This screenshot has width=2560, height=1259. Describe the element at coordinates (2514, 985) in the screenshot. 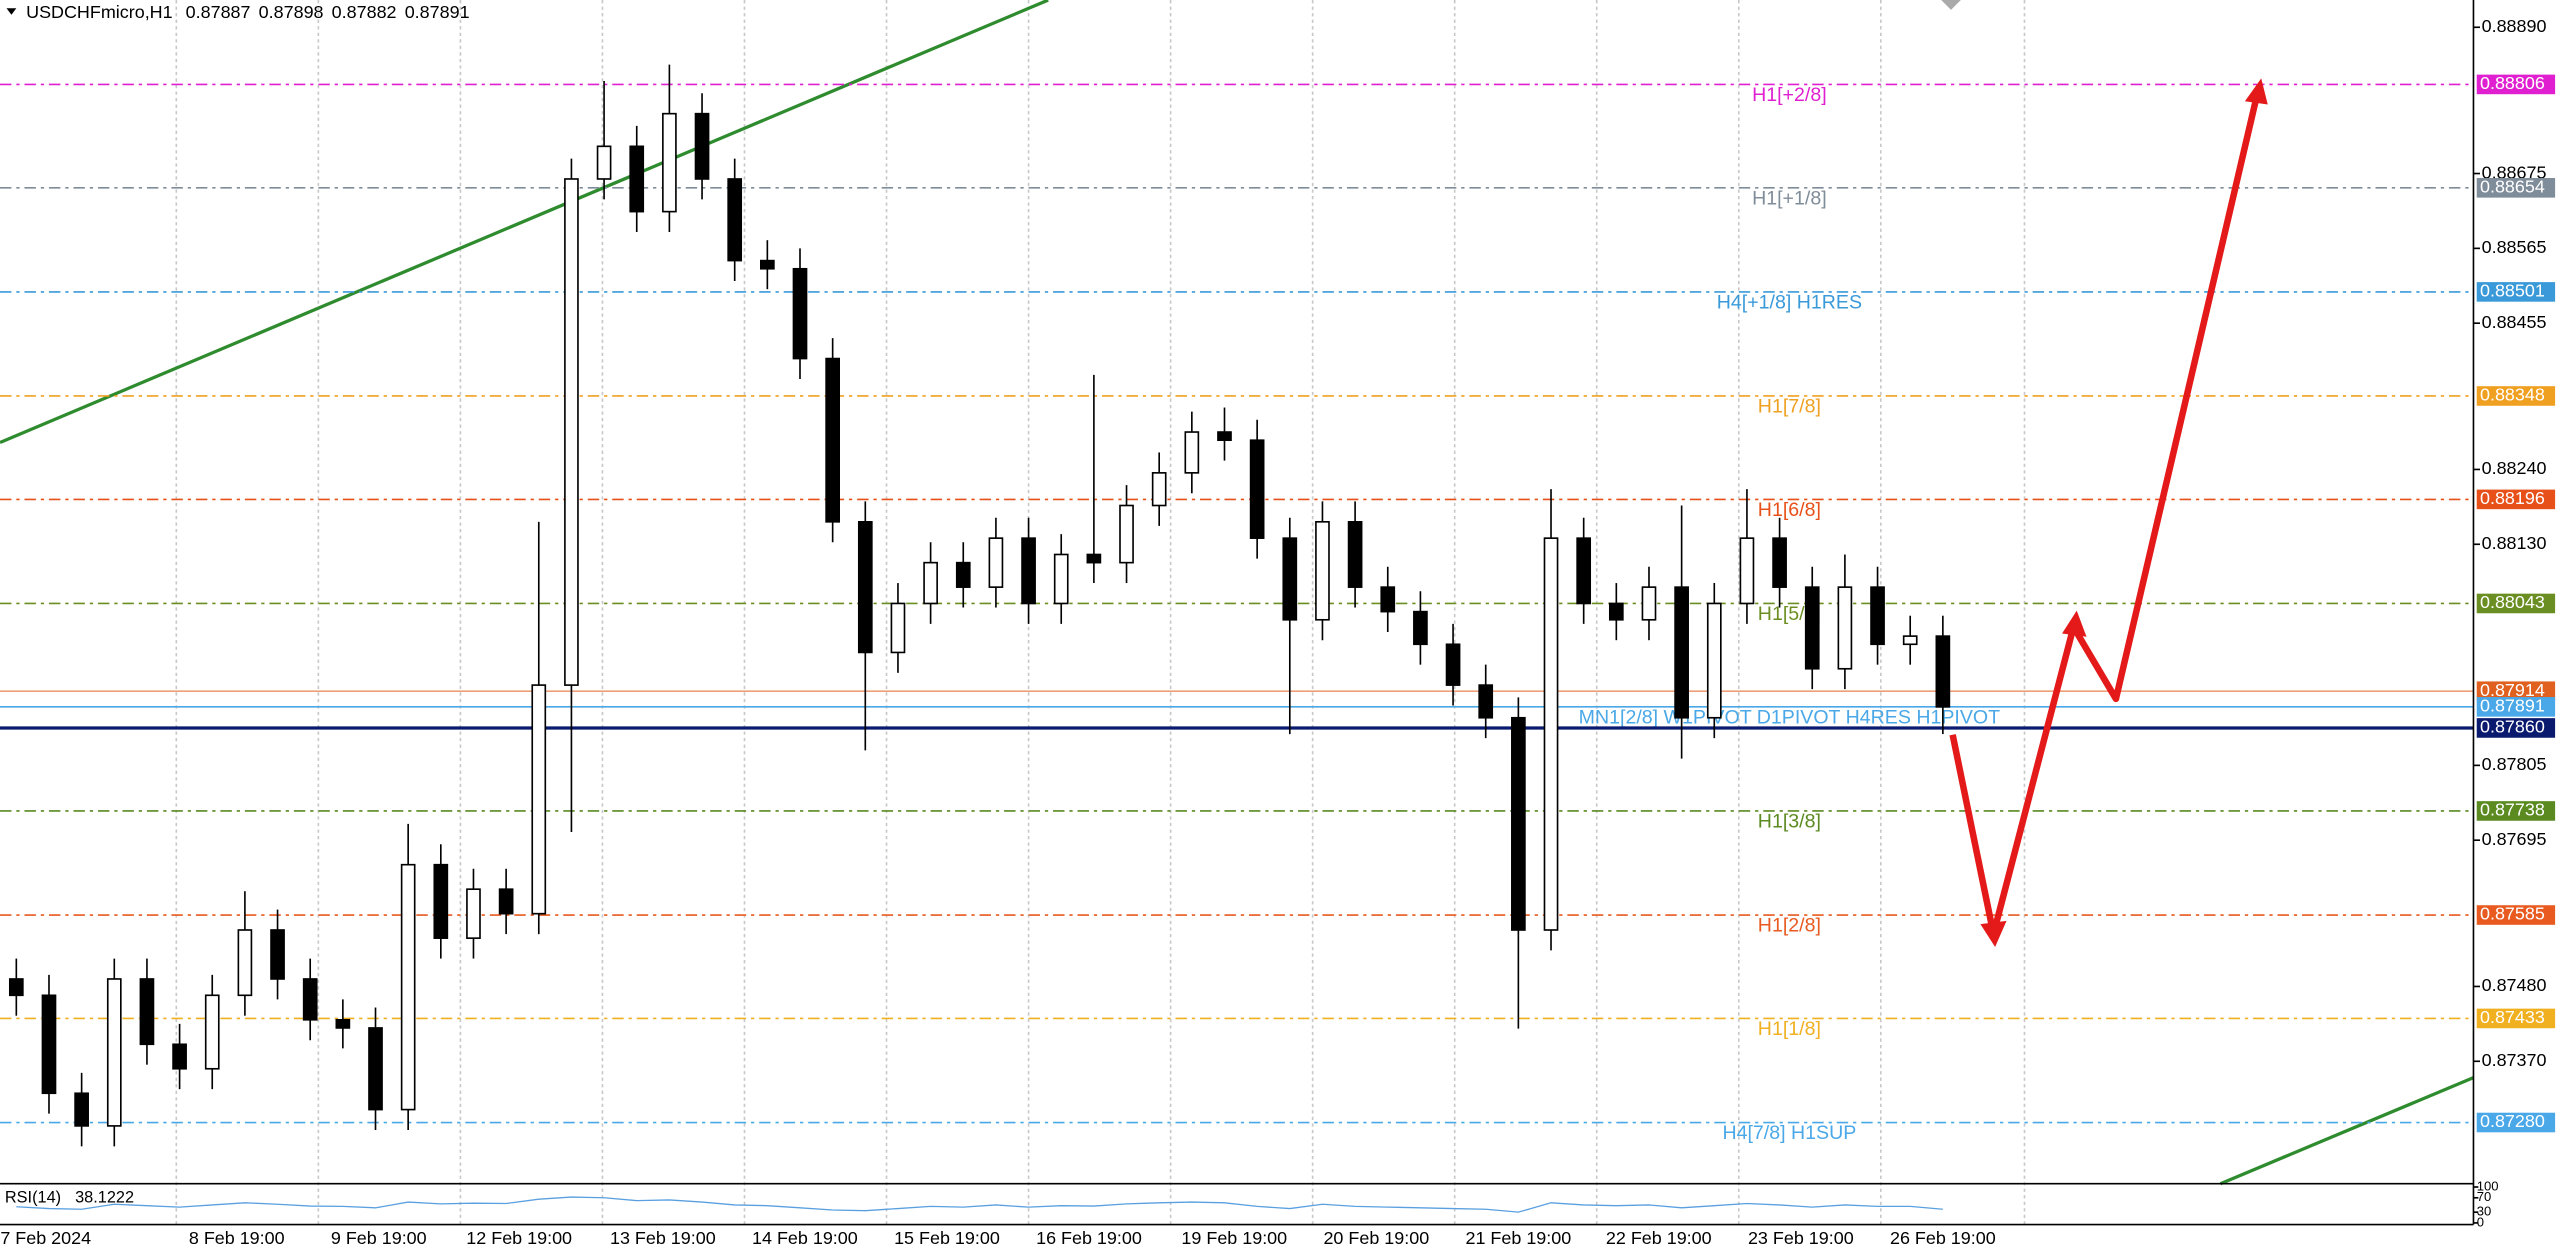

I see `y-tick-label: 0.87480` at that location.